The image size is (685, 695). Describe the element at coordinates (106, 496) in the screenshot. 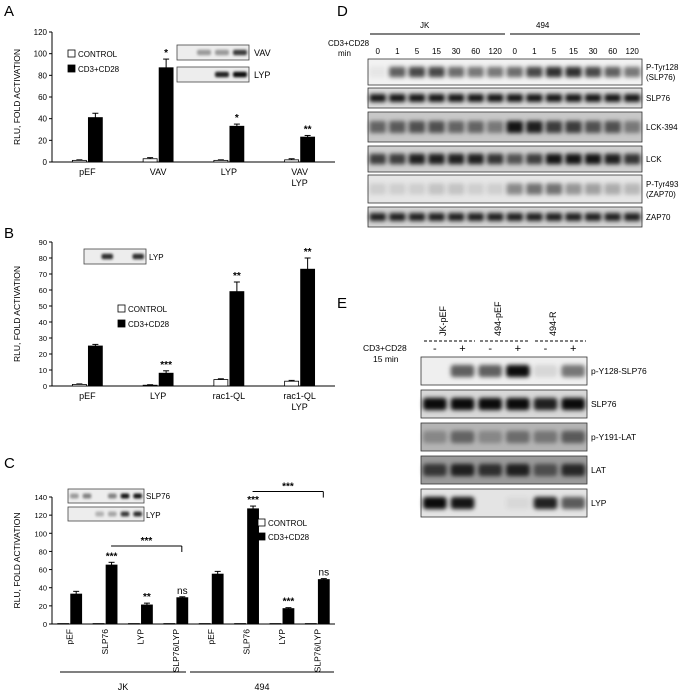

I see `blot-strip-slp76-c` at that location.